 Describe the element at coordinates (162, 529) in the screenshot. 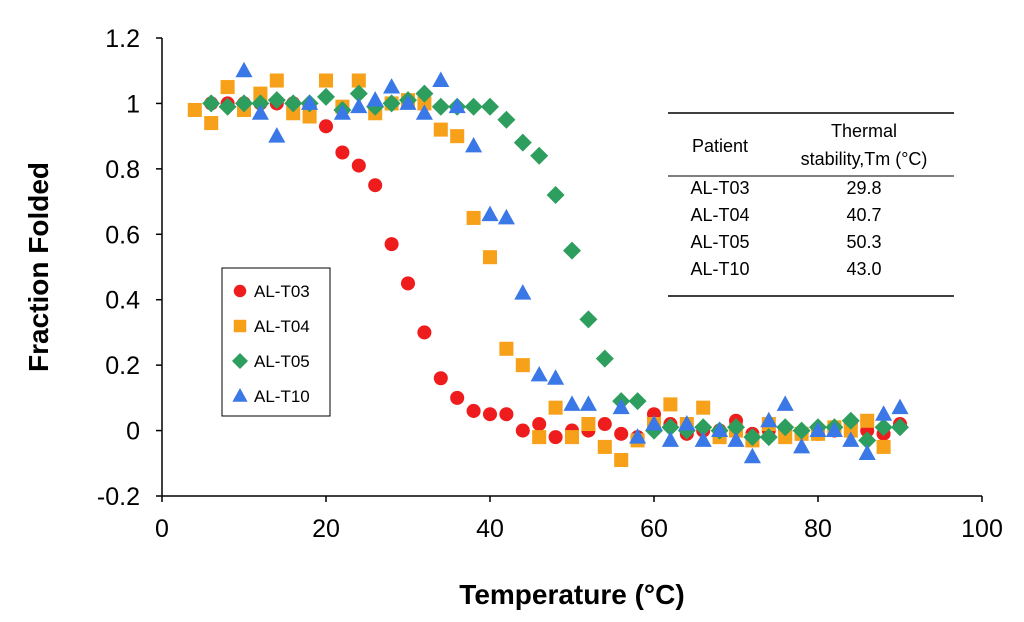

I see `x-tick-label: 0` at that location.